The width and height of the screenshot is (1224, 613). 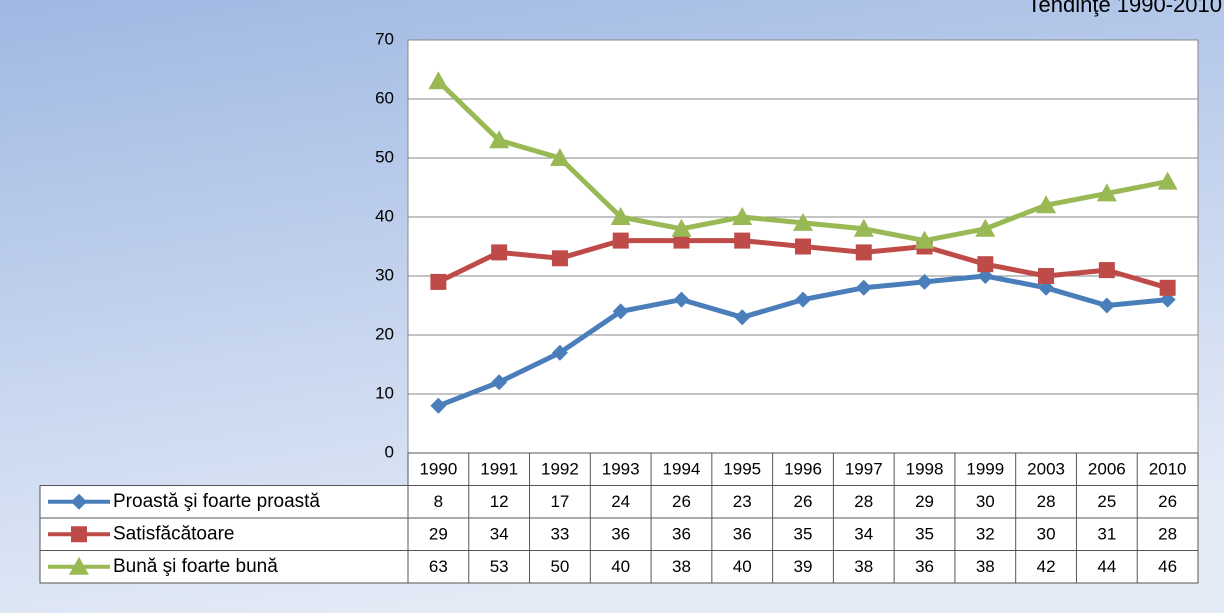 What do you see at coordinates (499, 501) in the screenshot?
I see `table-value: 12` at bounding box center [499, 501].